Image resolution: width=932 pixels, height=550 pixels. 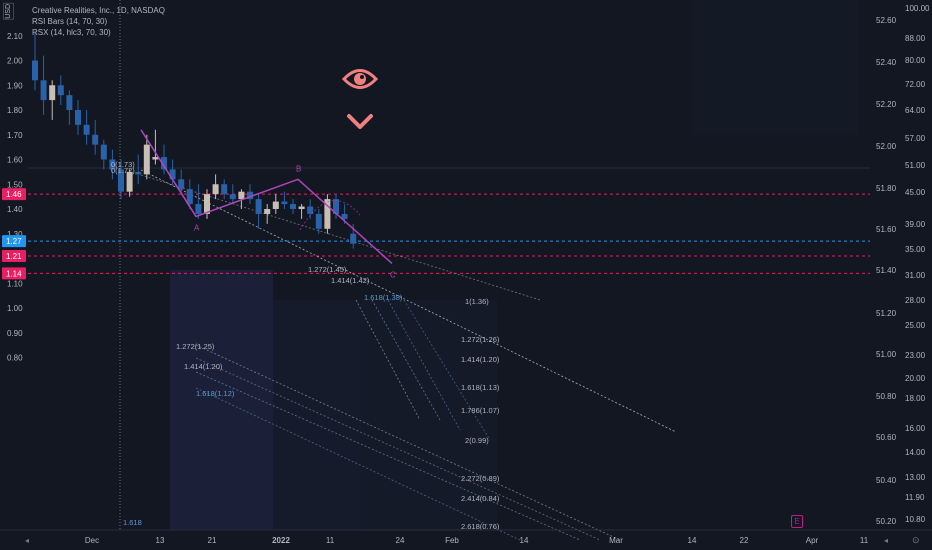 I want to click on right-axis-tick-label: 100.00, so click(x=917, y=8).